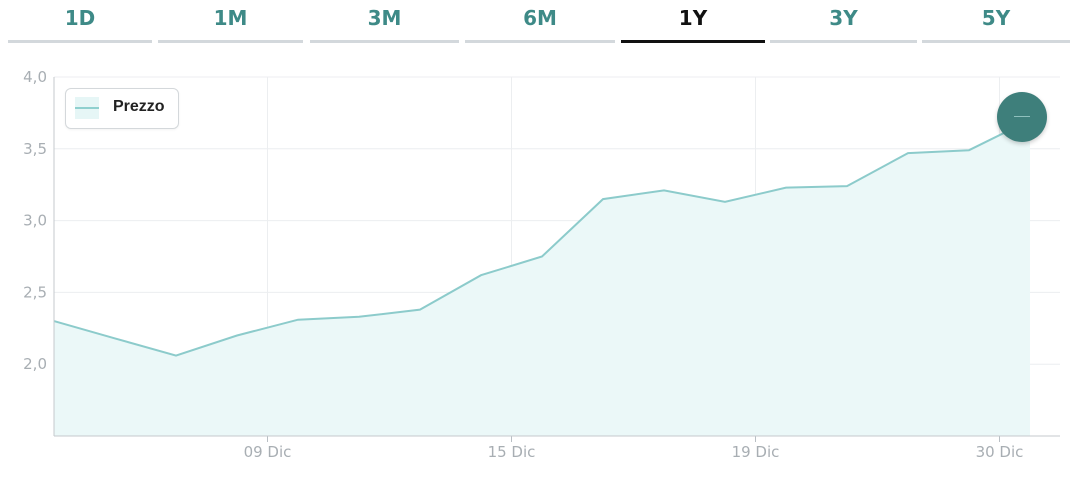 Image resolution: width=1080 pixels, height=492 pixels. I want to click on tab-1d: 1D, so click(80, 23).